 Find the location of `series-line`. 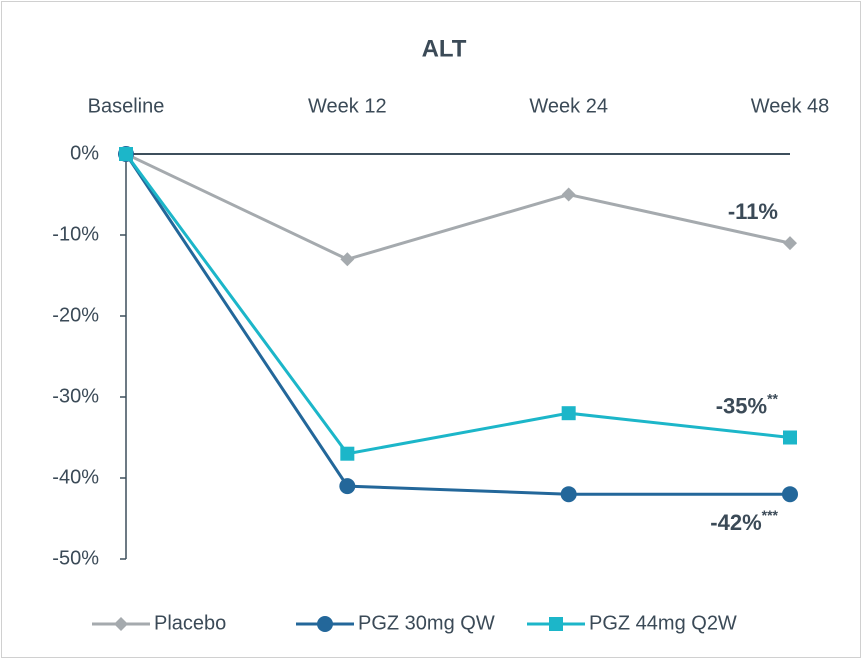

series-line is located at coordinates (458, 206).